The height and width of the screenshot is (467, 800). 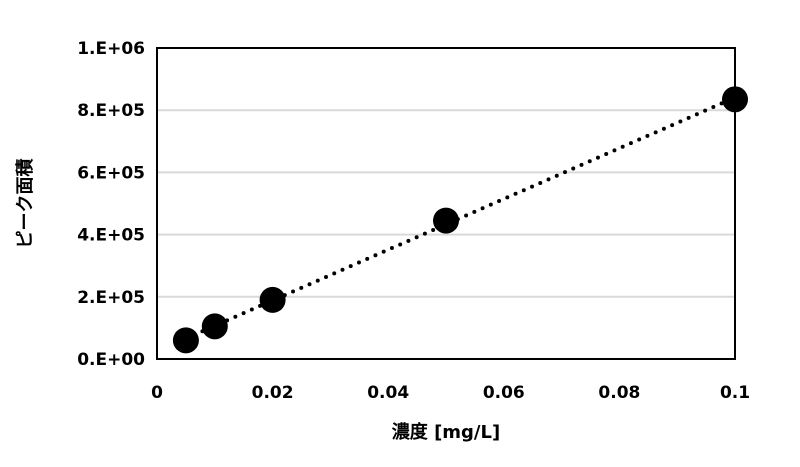 I want to click on y-tick-label: 0.E+00, so click(x=111, y=360).